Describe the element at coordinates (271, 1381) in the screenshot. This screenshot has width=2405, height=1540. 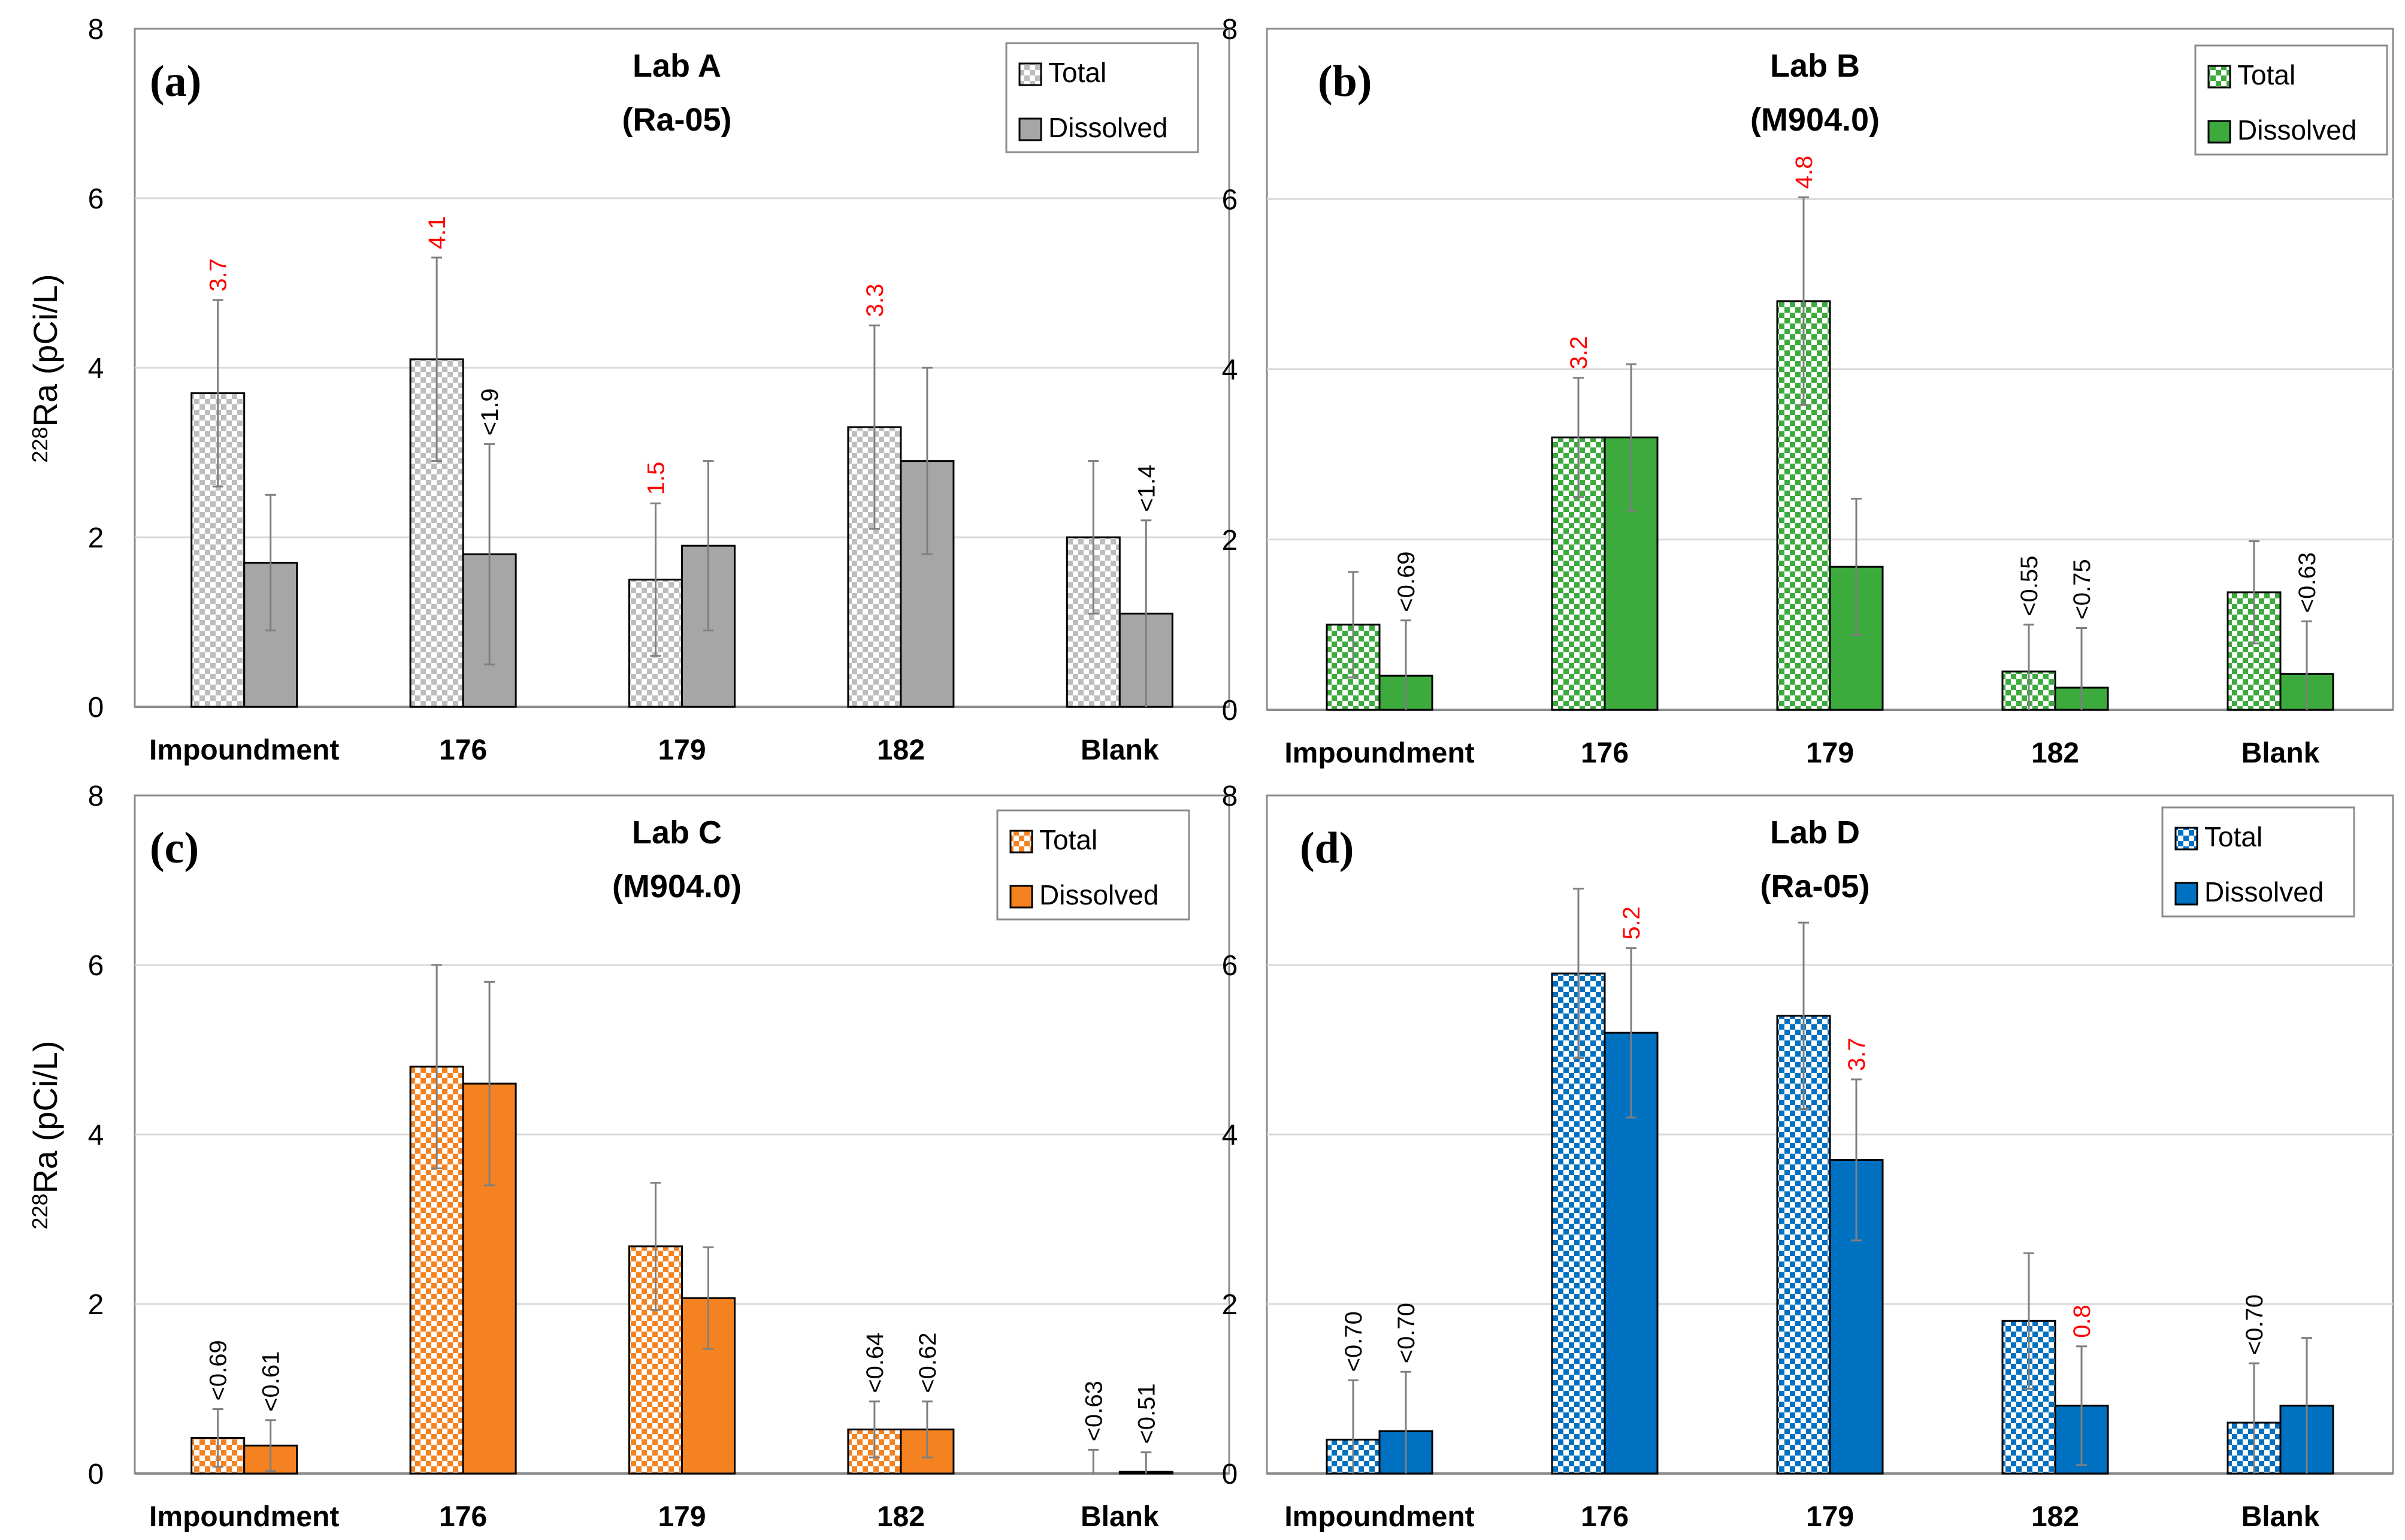
I see `data-label: <0.61` at that location.